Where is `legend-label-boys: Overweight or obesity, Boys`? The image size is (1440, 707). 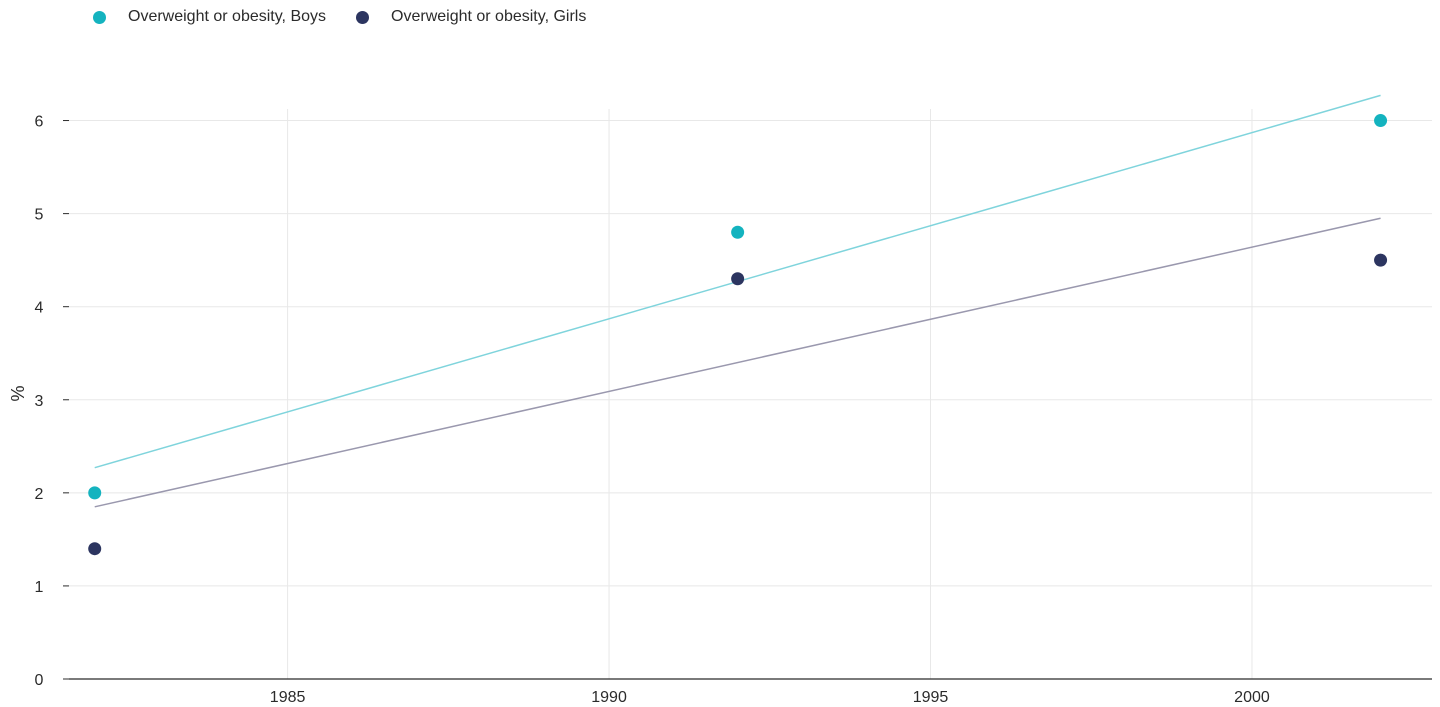
legend-label-boys: Overweight or obesity, Boys is located at coordinates (227, 16).